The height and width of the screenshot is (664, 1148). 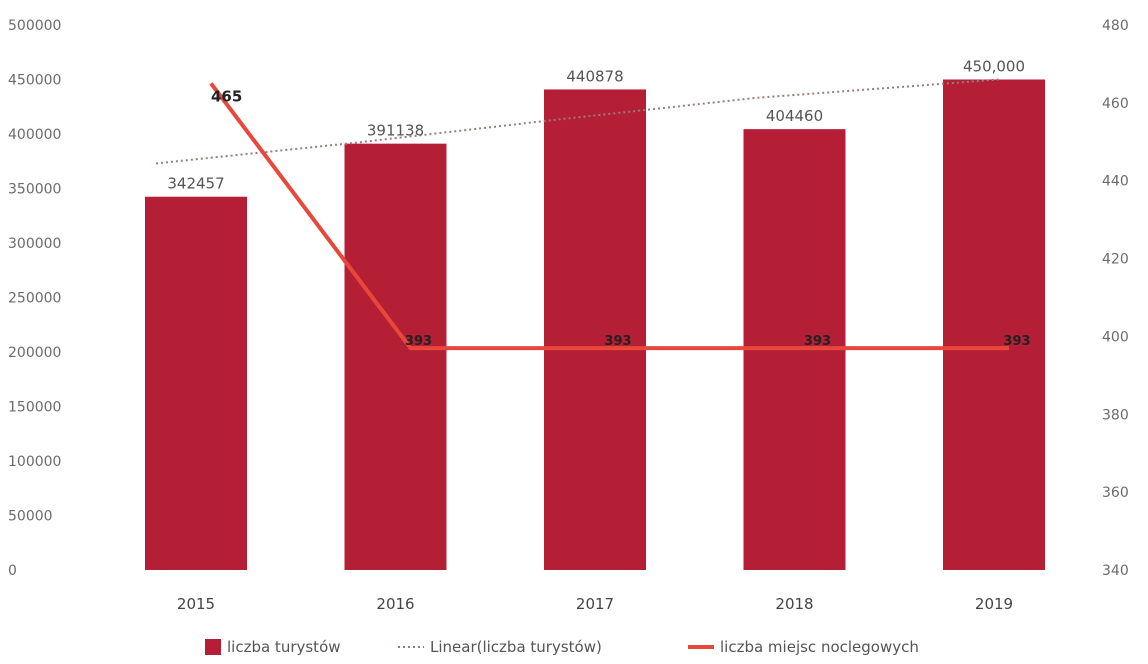 I want to click on y-left-tick-label: 250000, so click(x=34, y=299).